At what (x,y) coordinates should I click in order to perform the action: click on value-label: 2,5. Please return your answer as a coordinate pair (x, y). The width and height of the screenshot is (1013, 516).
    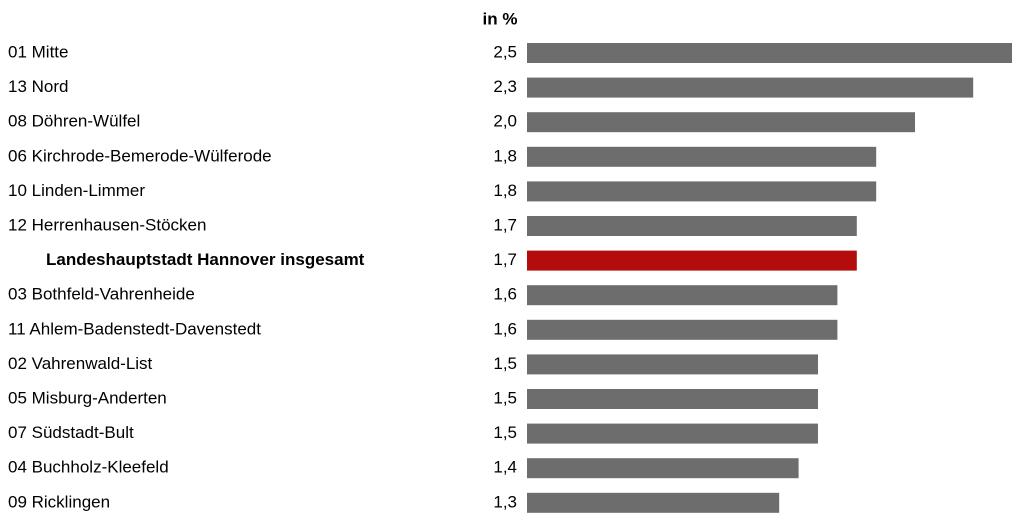
    Looking at the image, I should click on (505, 51).